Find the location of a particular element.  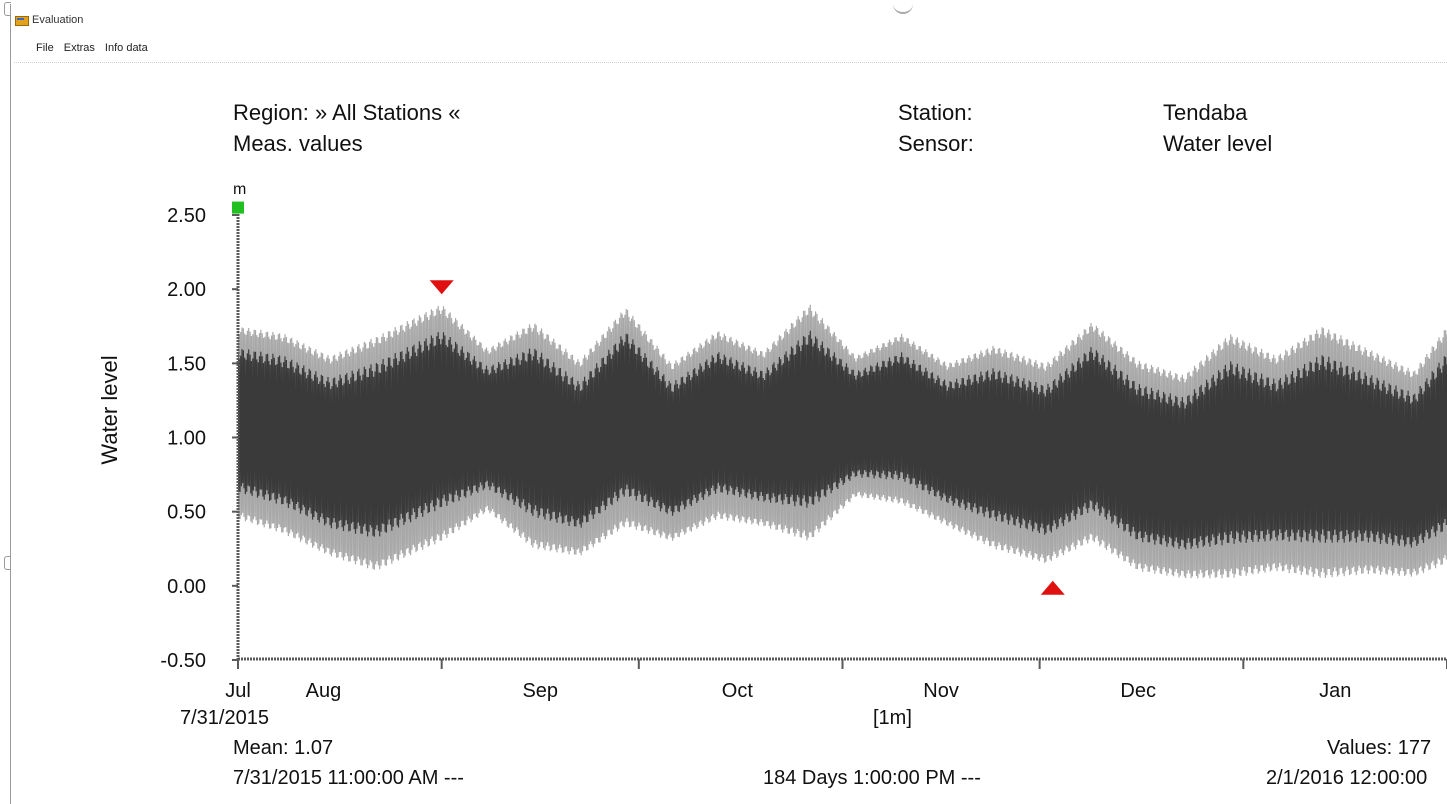

values-count: Values: 177 is located at coordinates (1379, 748).